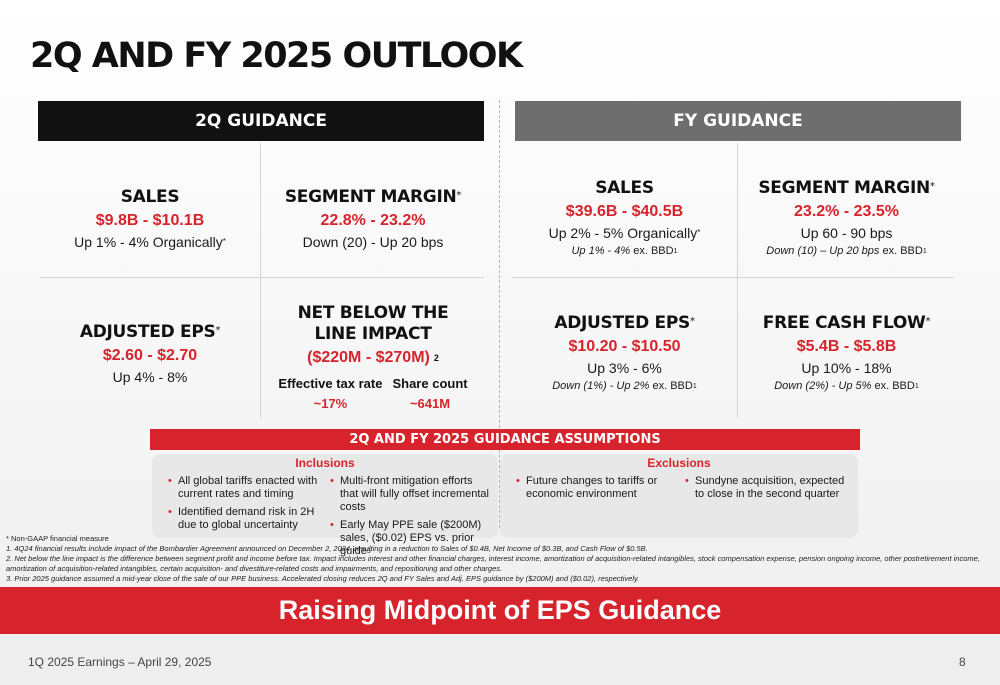  Describe the element at coordinates (150, 197) in the screenshot. I see `q2-sales-label: SALES` at that location.